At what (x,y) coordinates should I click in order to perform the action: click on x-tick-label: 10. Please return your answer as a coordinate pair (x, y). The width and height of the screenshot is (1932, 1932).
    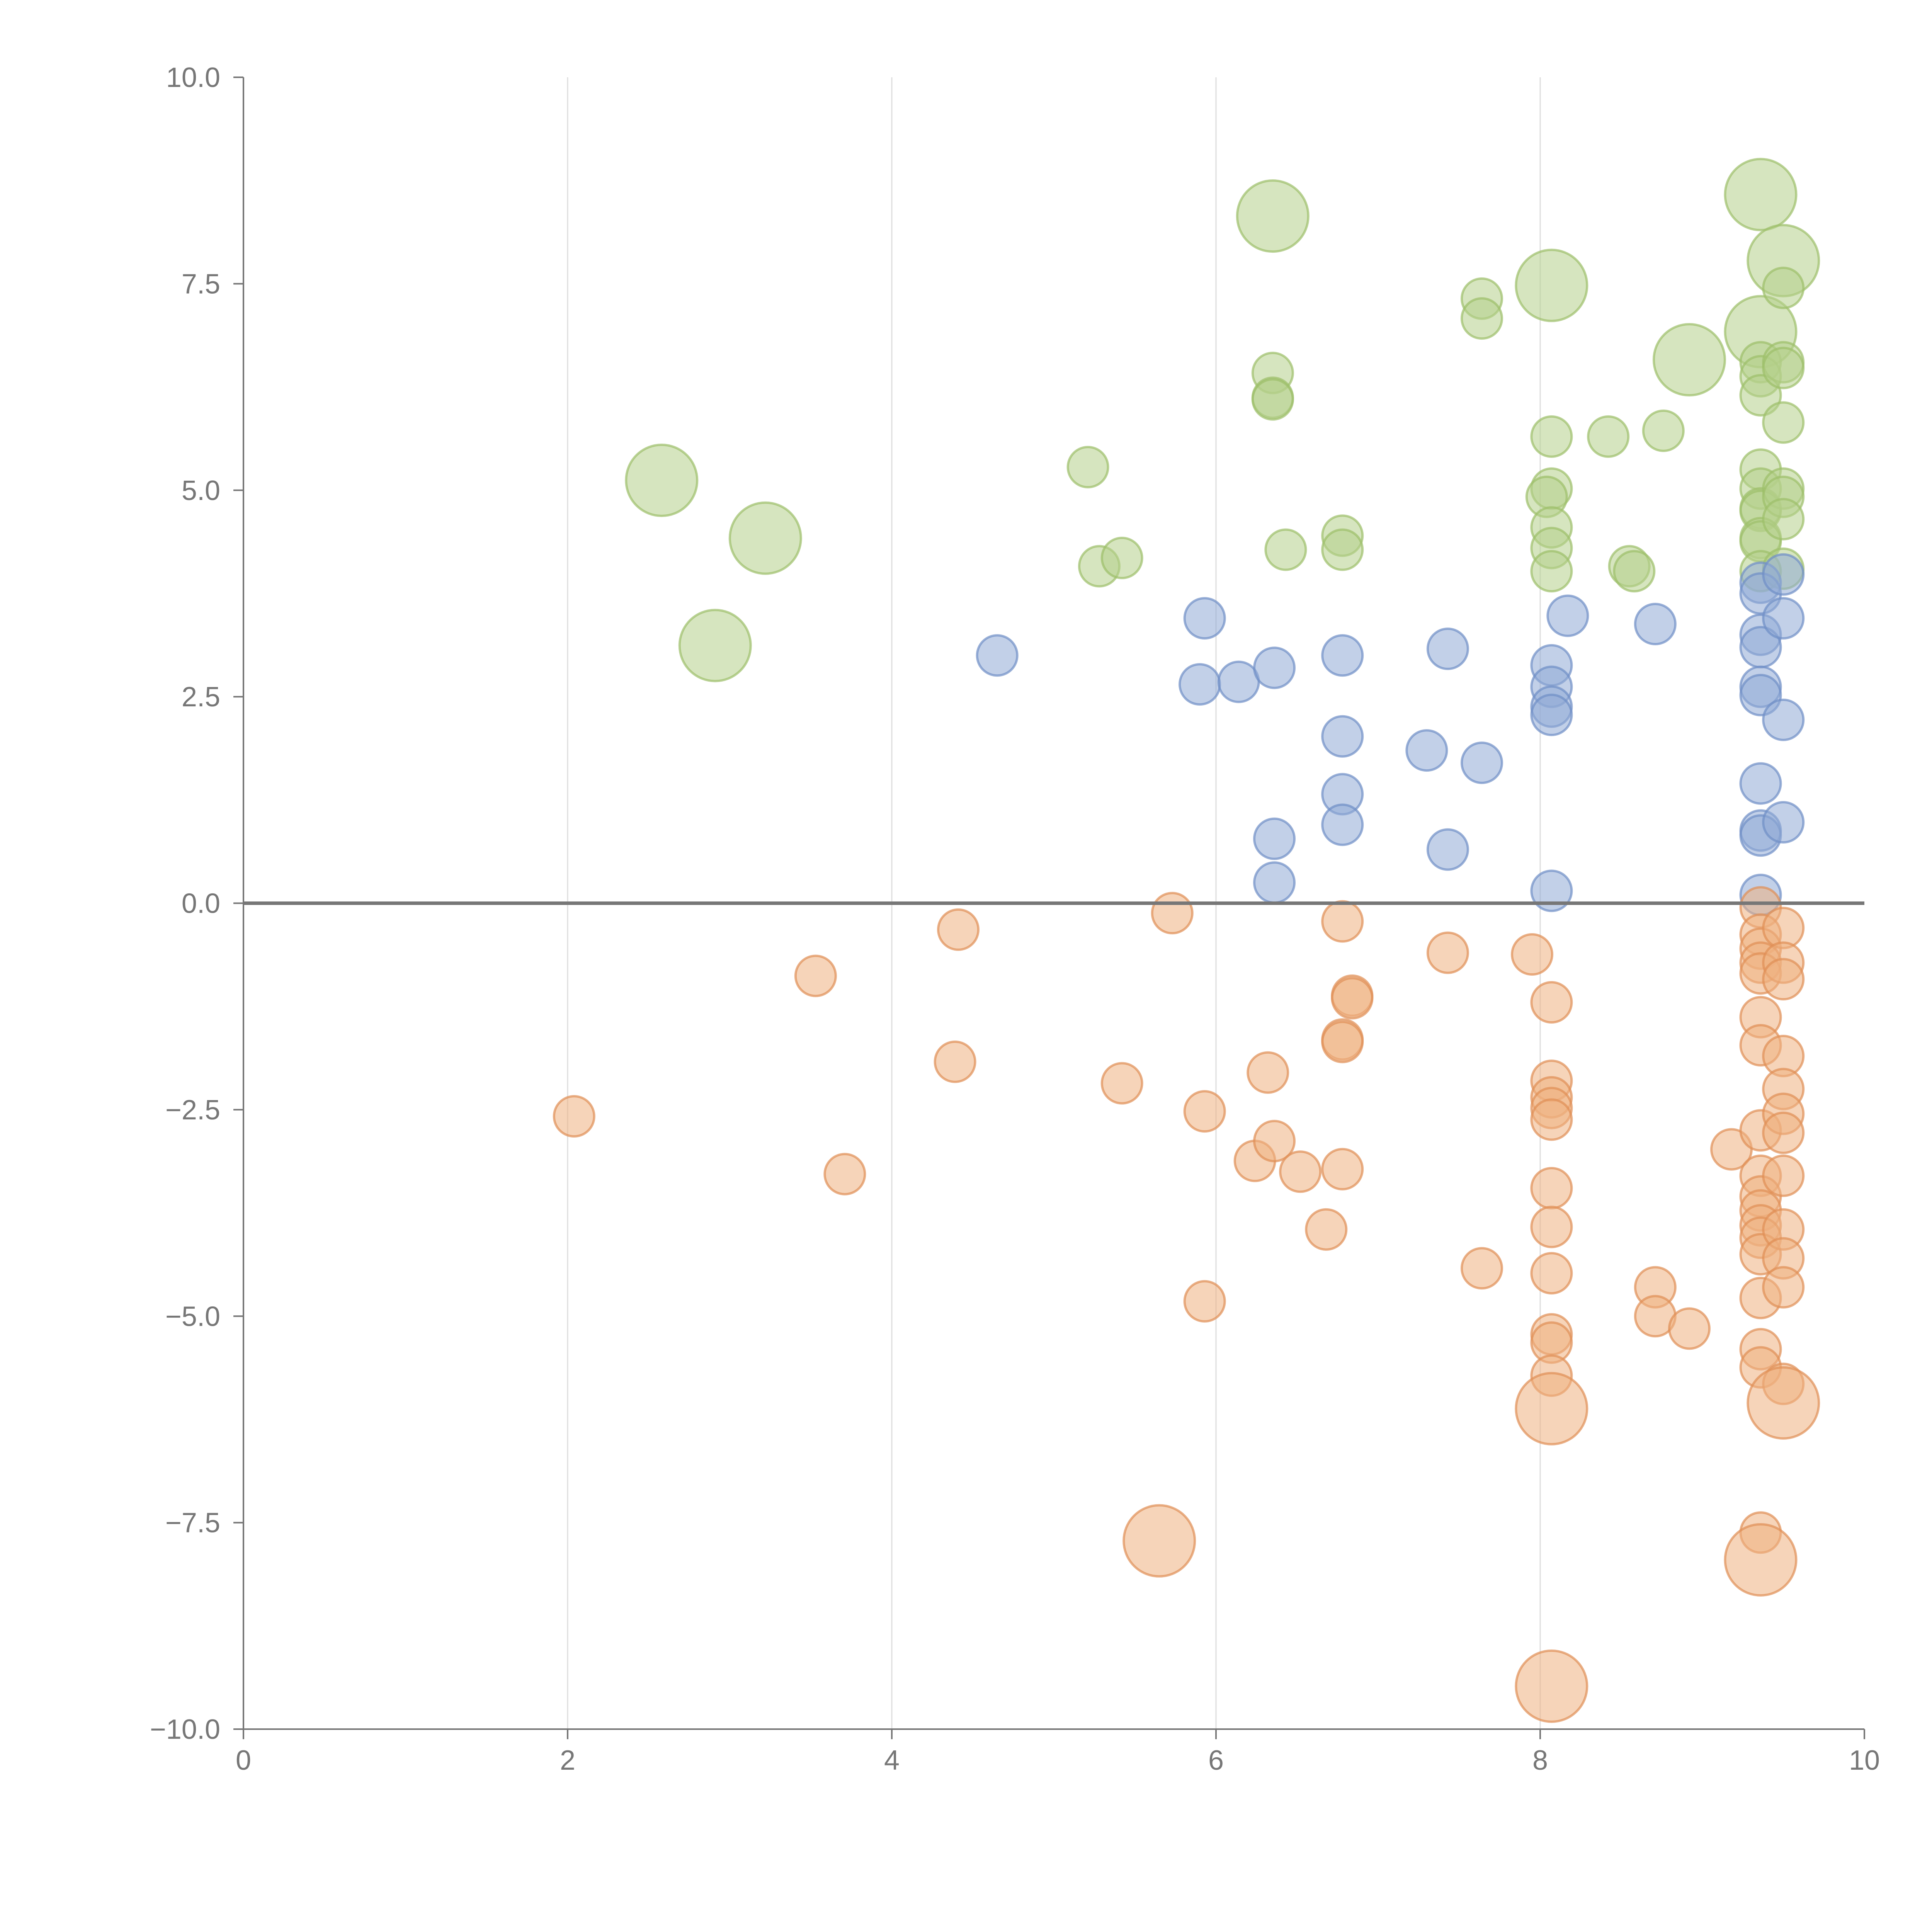
    Looking at the image, I should click on (1865, 1760).